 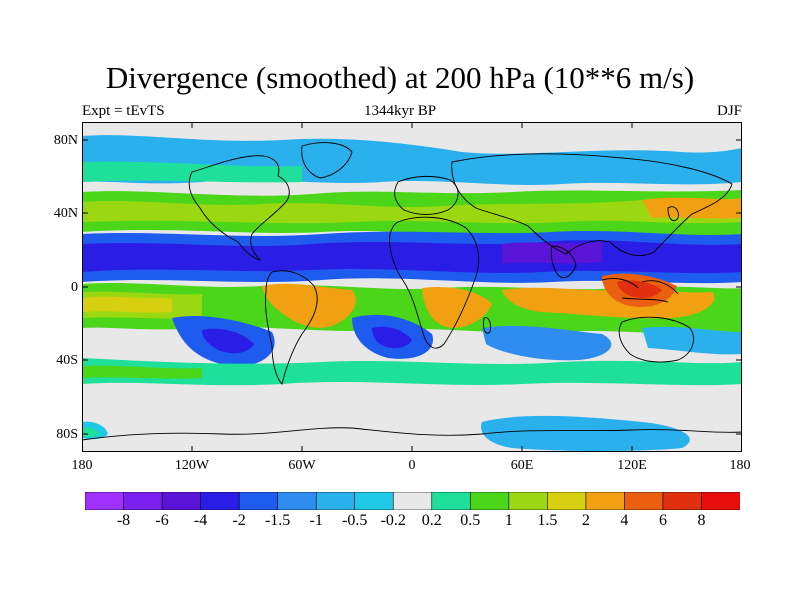 I want to click on colorbar-label: -1.5, so click(x=277, y=520).